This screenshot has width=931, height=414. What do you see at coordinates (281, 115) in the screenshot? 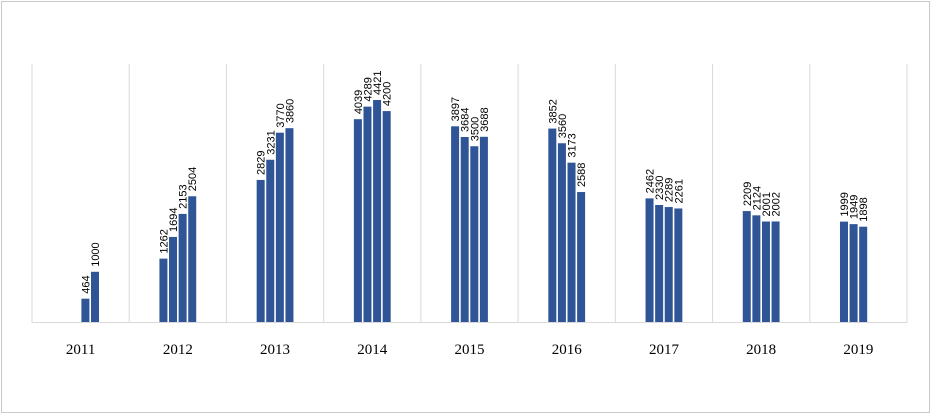
I see `data-label: 3770` at bounding box center [281, 115].